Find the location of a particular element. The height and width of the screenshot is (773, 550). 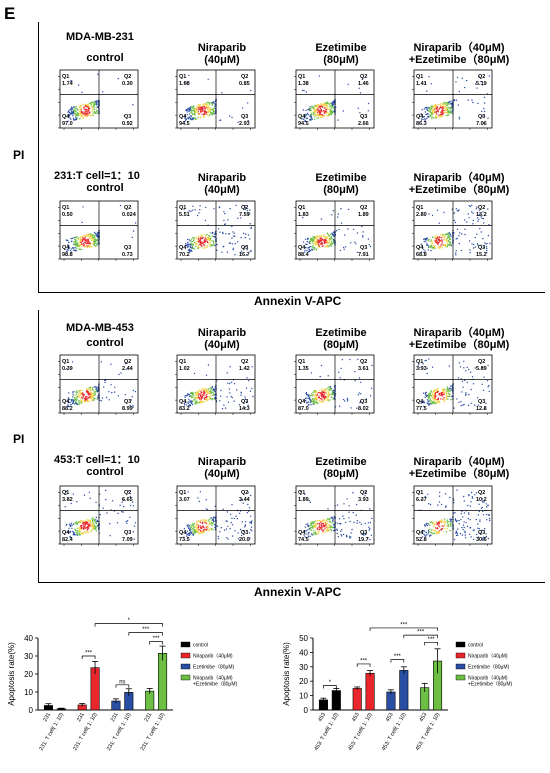

q2-value: 0.30 is located at coordinates (127, 84).